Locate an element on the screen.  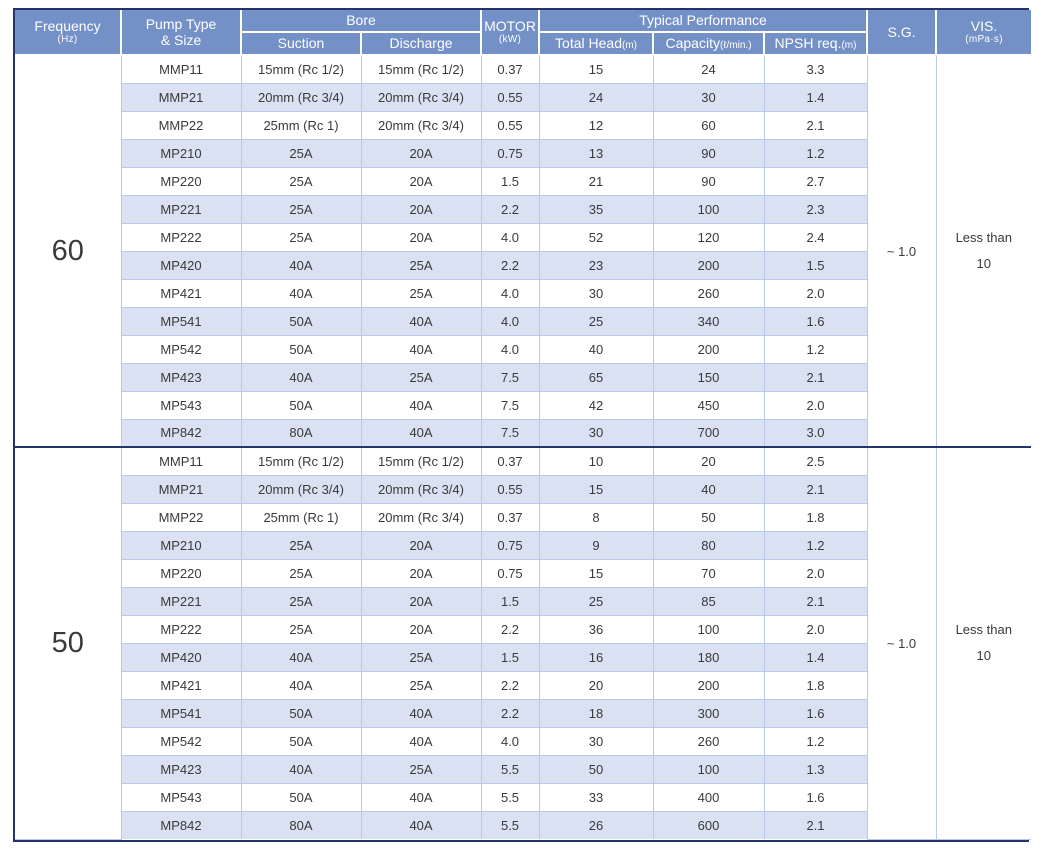
total-head-cell: 21 is located at coordinates (596, 181).